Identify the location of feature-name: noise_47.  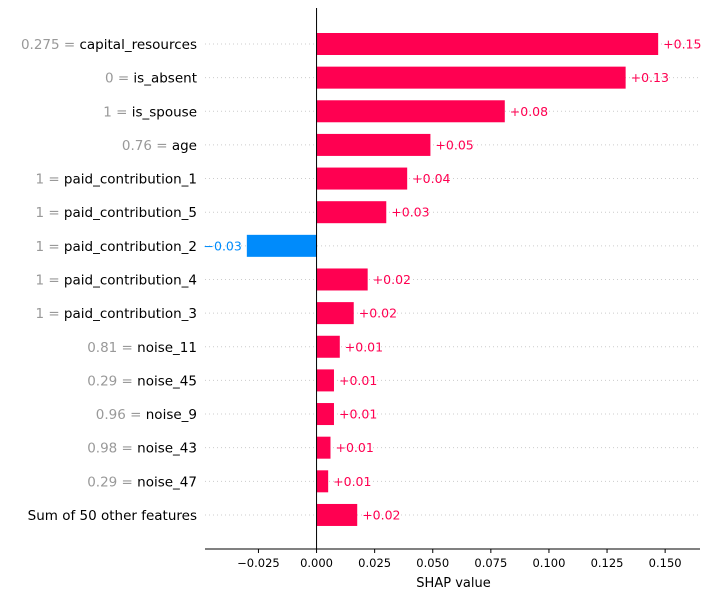
(167, 482).